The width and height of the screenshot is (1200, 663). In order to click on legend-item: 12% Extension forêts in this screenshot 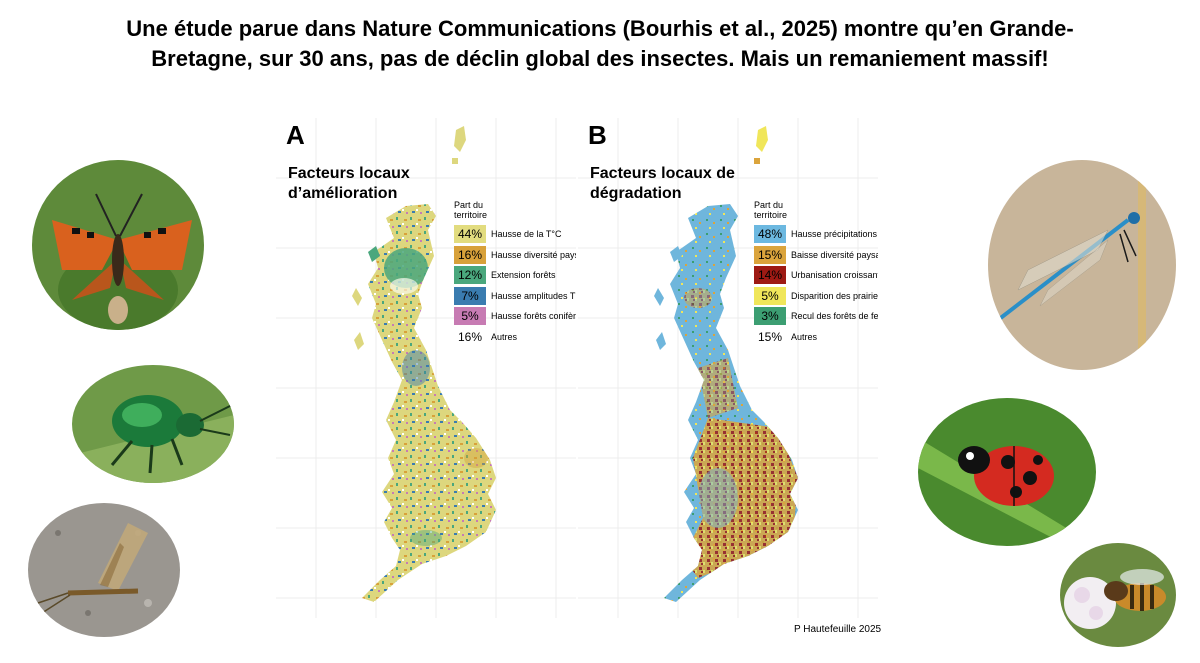, I will do `click(515, 275)`.